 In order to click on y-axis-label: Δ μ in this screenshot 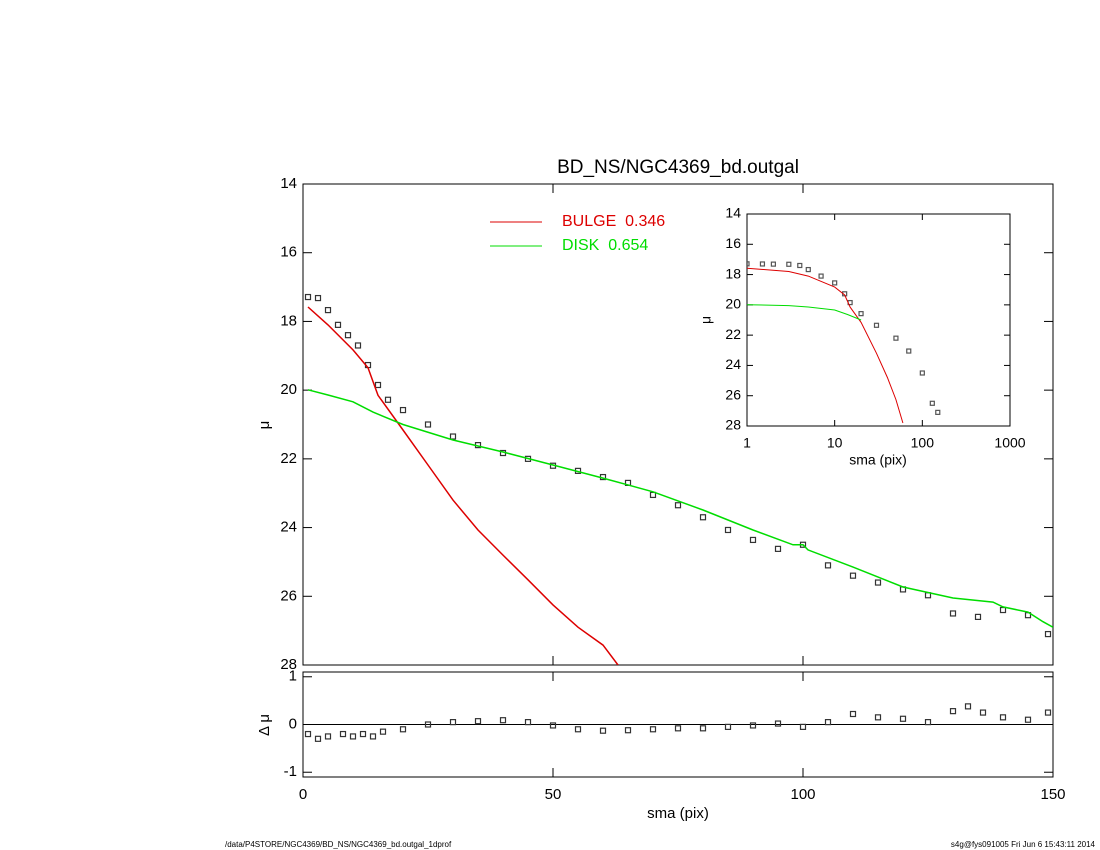, I will do `click(264, 725)`.